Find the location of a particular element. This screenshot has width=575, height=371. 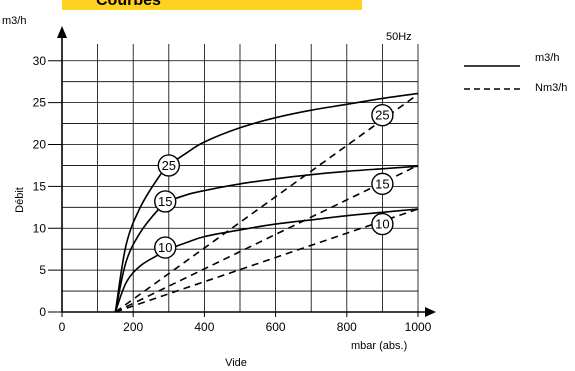

legend-solid-label: m3/h is located at coordinates (547, 58).